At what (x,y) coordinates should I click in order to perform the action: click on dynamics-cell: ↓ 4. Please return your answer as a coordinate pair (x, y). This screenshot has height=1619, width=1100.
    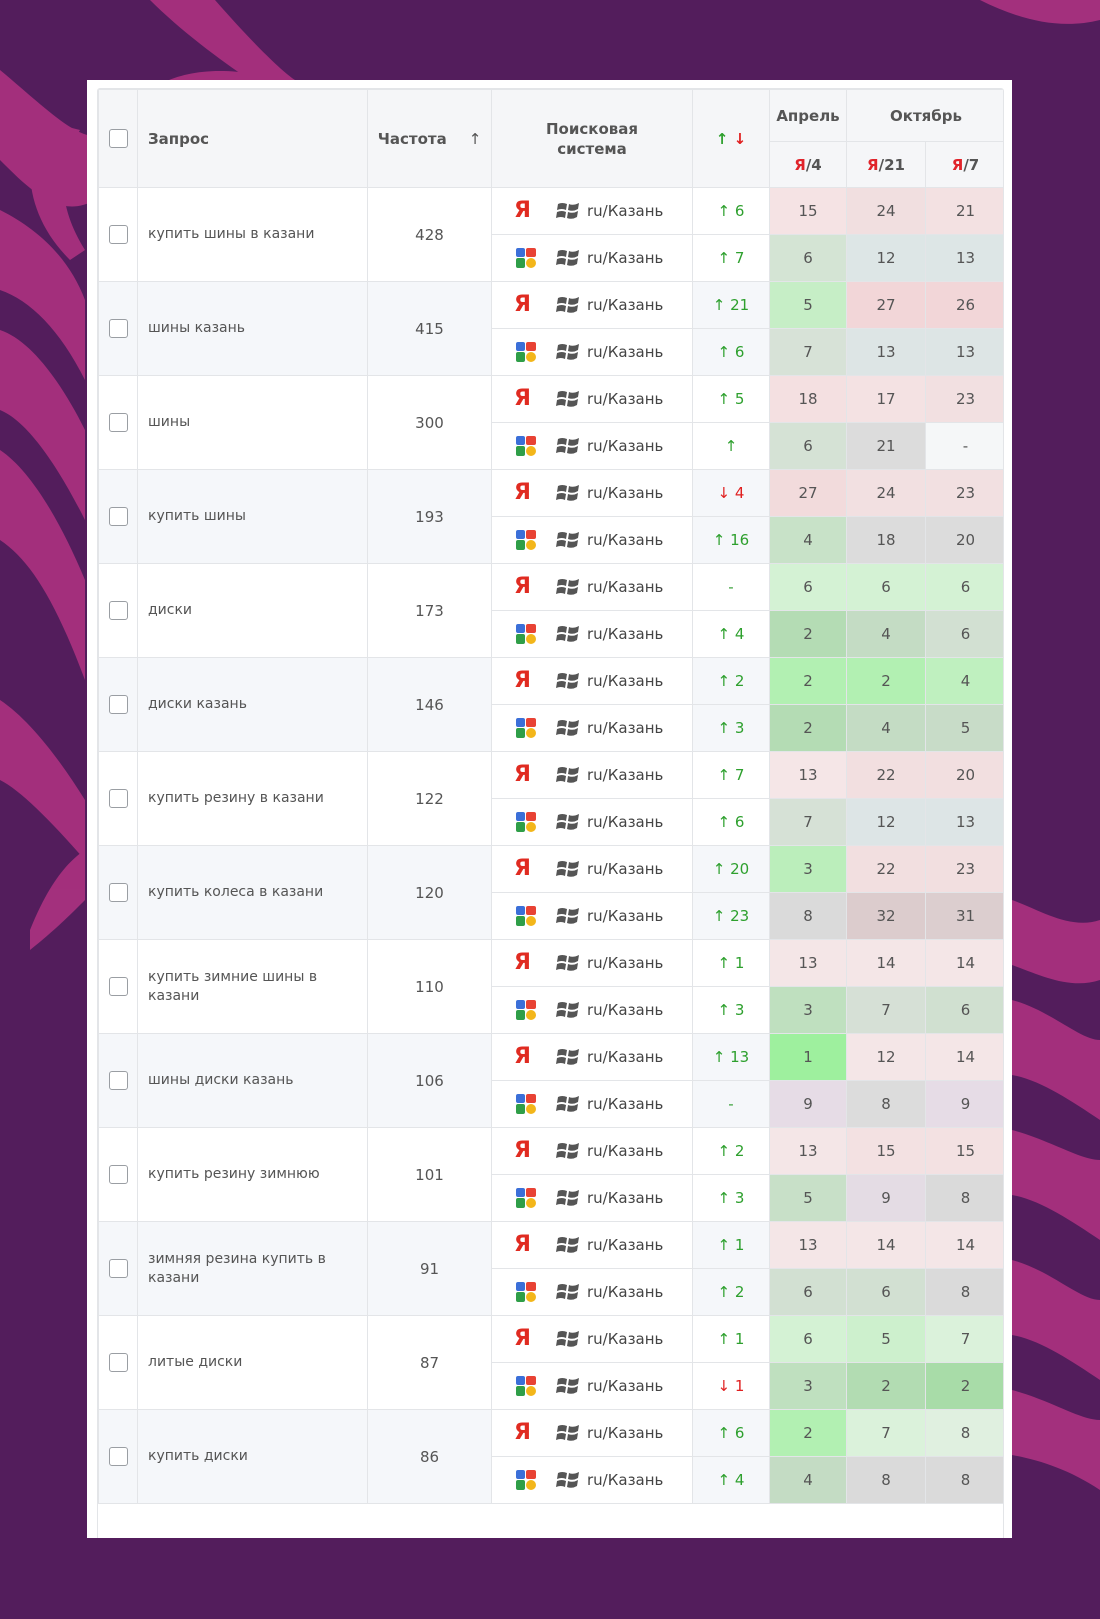
    Looking at the image, I should click on (731, 493).